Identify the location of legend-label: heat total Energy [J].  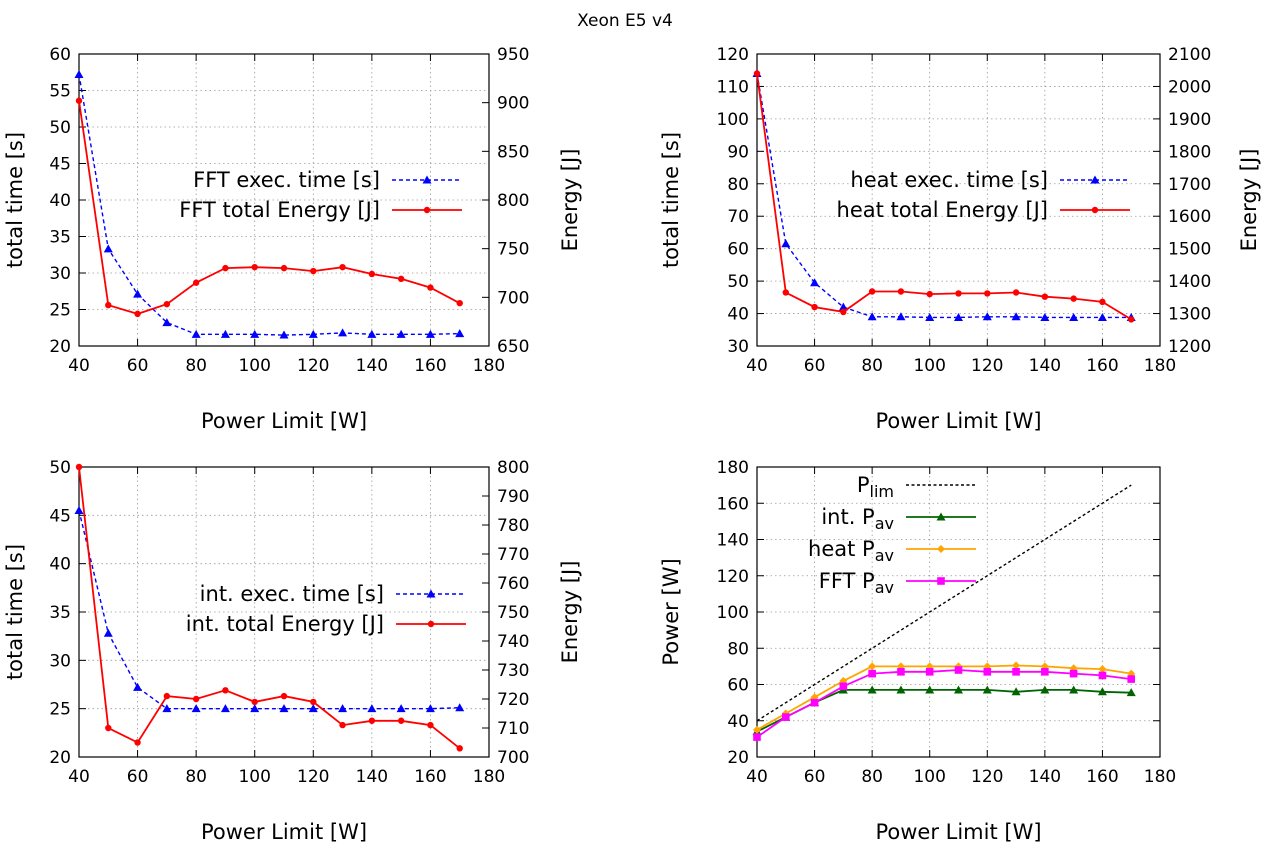
(942, 210).